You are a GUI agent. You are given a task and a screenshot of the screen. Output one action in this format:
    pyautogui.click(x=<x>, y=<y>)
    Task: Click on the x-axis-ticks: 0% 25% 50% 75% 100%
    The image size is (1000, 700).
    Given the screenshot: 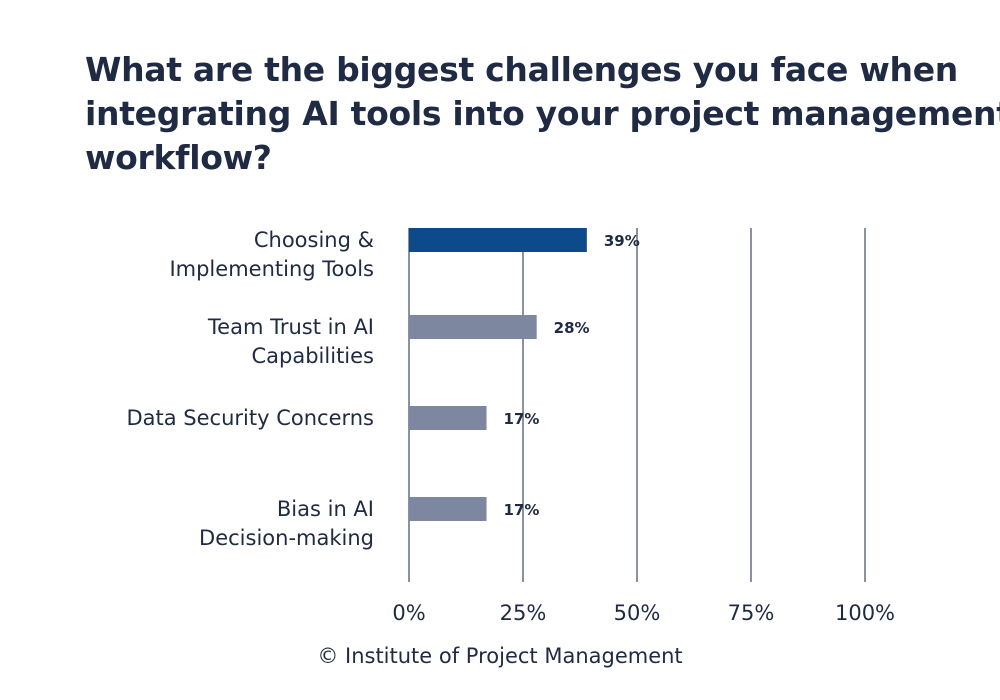 What is the action you would take?
    pyautogui.click(x=643, y=613)
    